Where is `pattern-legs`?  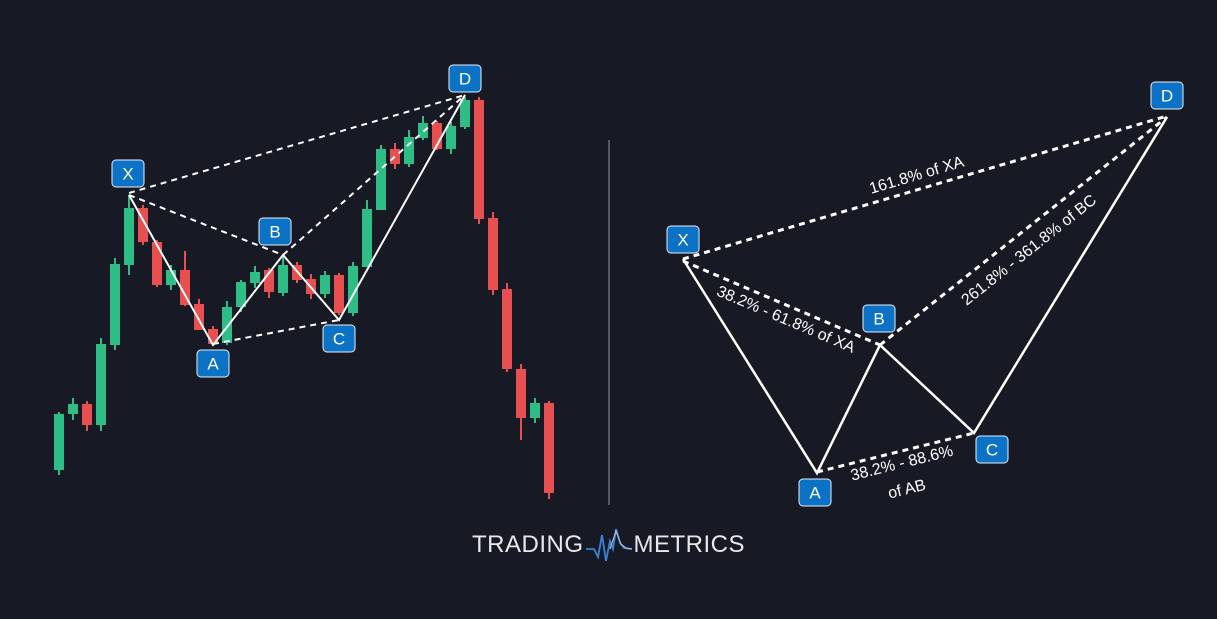 pattern-legs is located at coordinates (297, 220).